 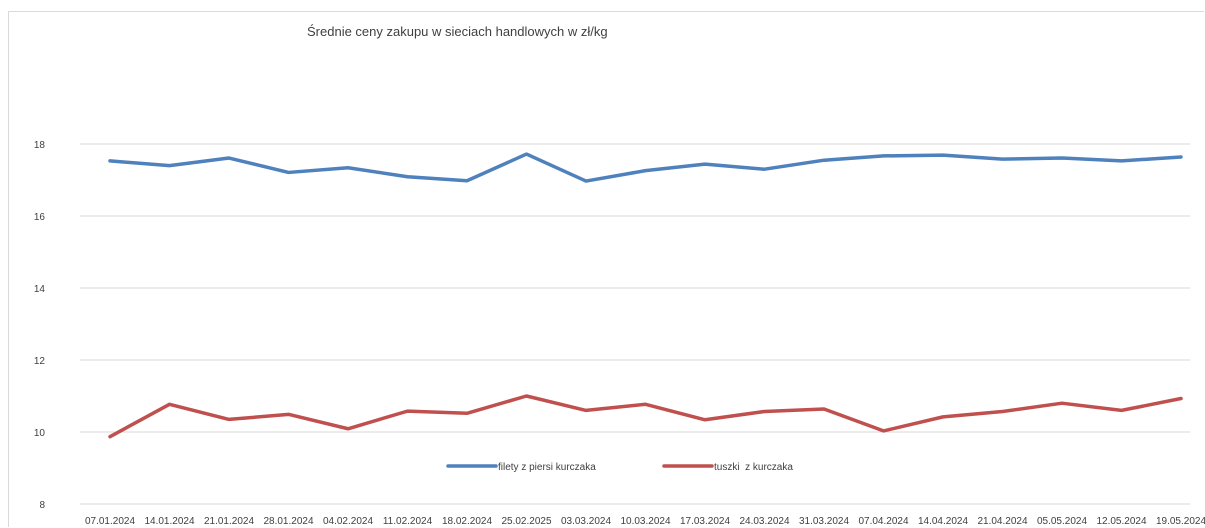 What do you see at coordinates (547, 467) in the screenshot?
I see `legend-label: filety z piersi kurczaka` at bounding box center [547, 467].